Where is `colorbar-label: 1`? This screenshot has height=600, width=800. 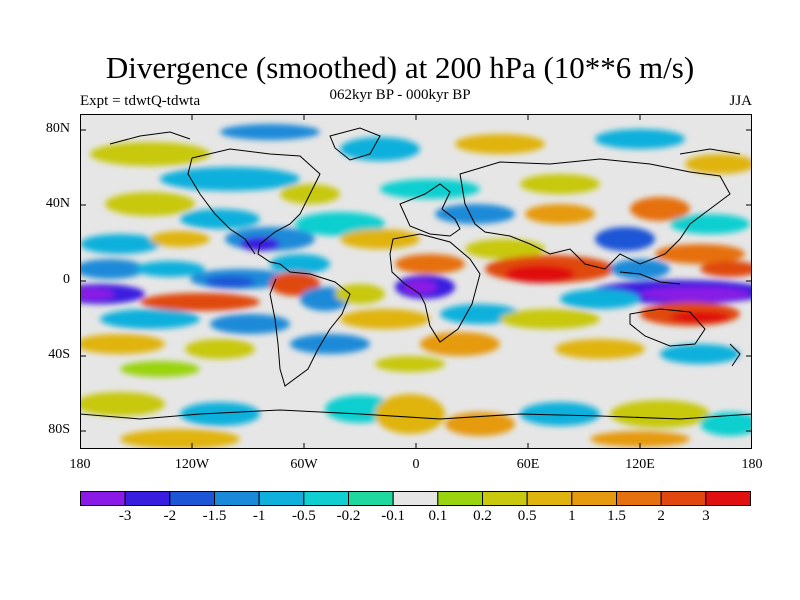
colorbar-label: 1 is located at coordinates (572, 516).